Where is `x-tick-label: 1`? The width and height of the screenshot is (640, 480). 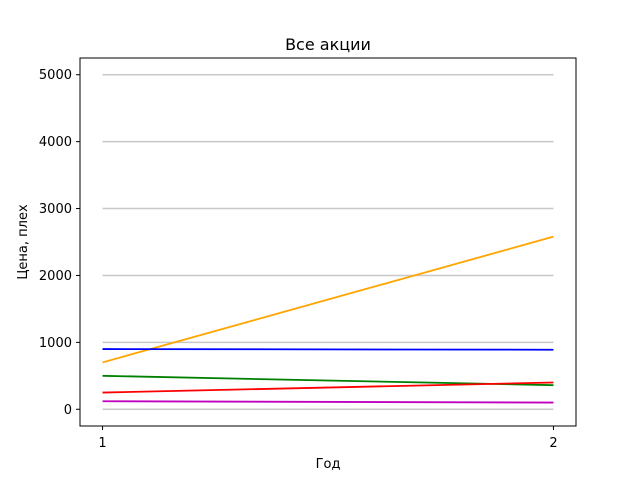
x-tick-label: 1 is located at coordinates (102, 443).